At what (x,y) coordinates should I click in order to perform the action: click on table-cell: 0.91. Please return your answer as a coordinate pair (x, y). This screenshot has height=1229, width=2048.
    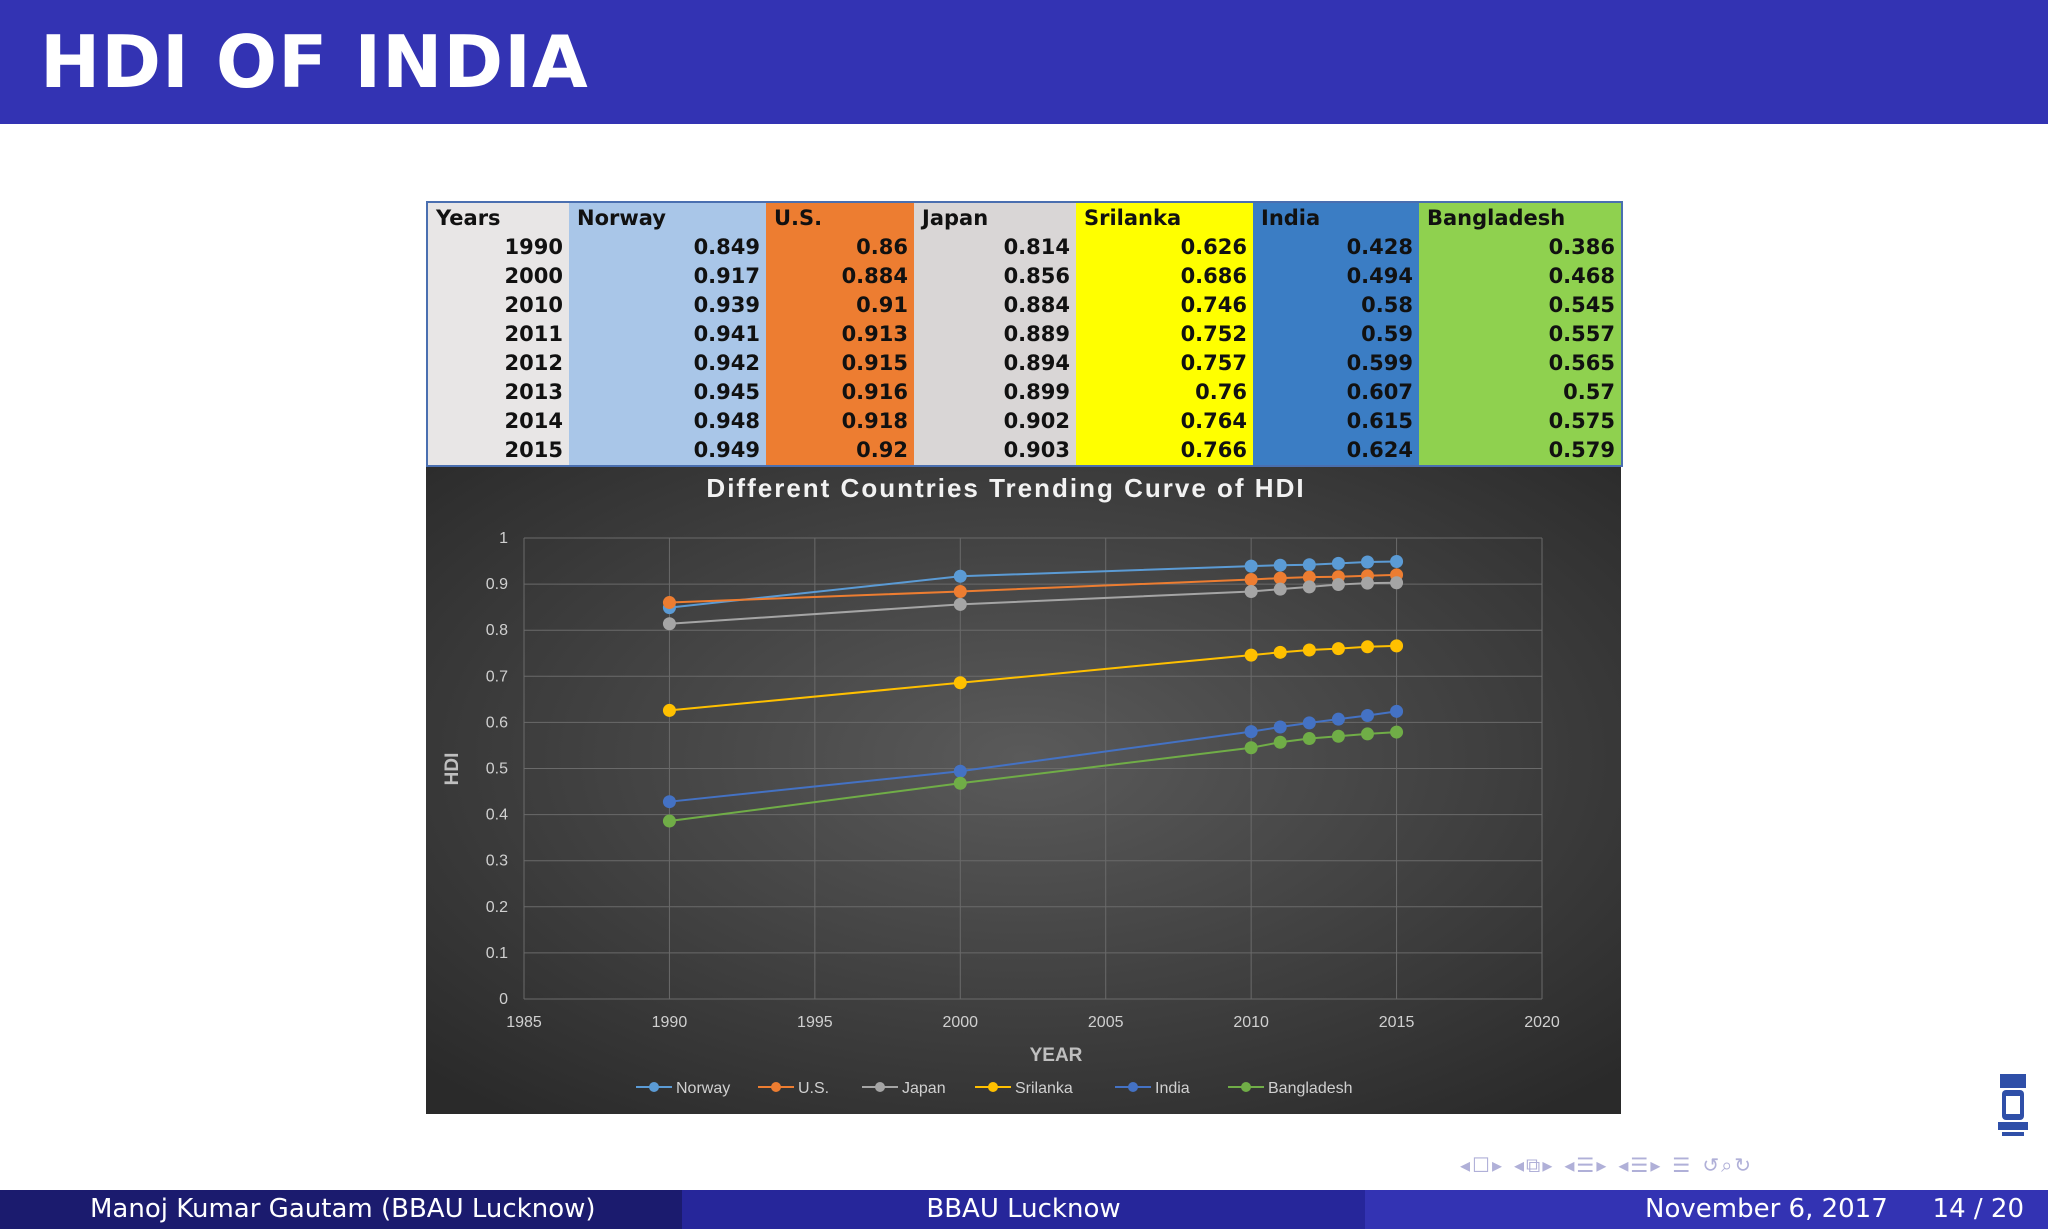
    Looking at the image, I should click on (840, 305).